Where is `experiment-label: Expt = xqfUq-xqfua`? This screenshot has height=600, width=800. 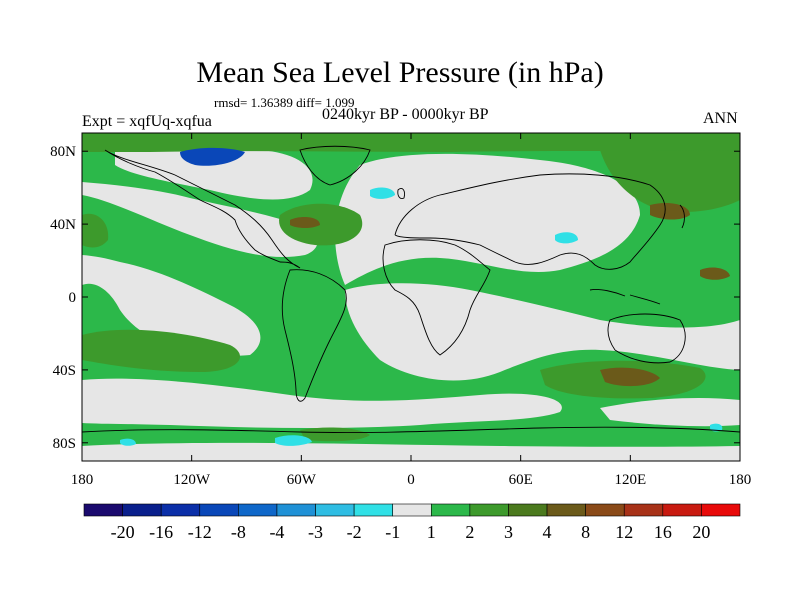 experiment-label: Expt = xqfUq-xqfua is located at coordinates (147, 121).